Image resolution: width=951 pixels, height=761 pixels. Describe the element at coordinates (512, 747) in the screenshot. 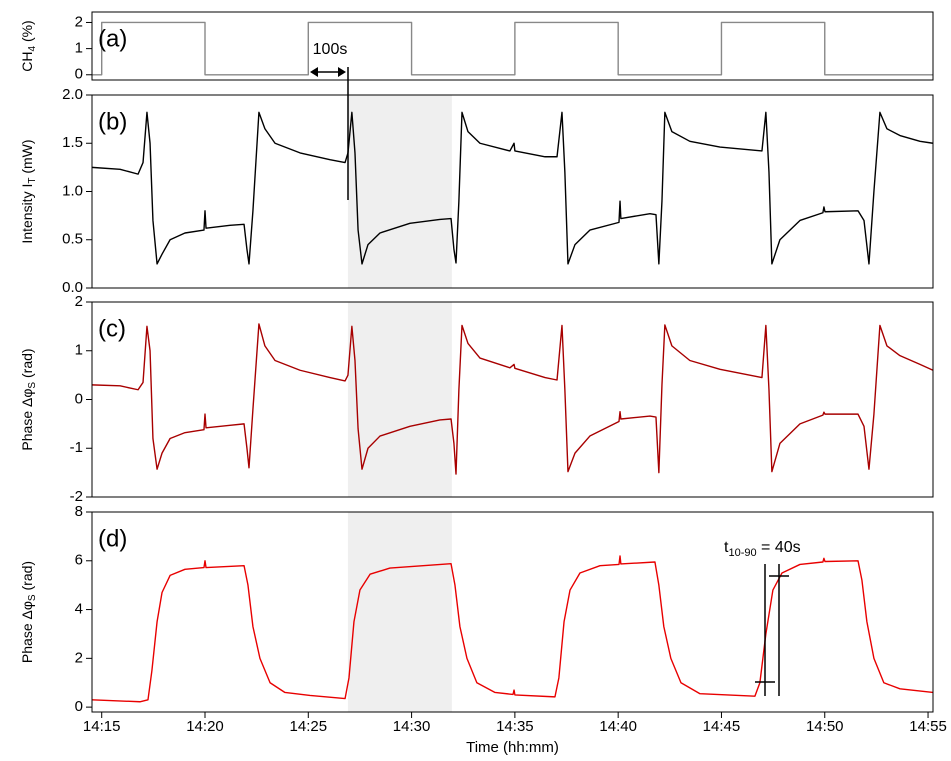

I see `x-axis-label: Time (hh:mm)` at that location.